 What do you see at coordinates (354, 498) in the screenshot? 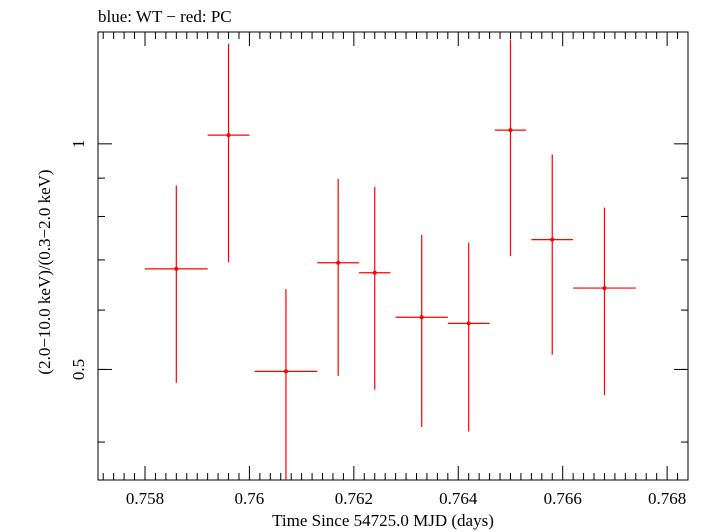
I see `x-tick-label: 0.762` at bounding box center [354, 498].